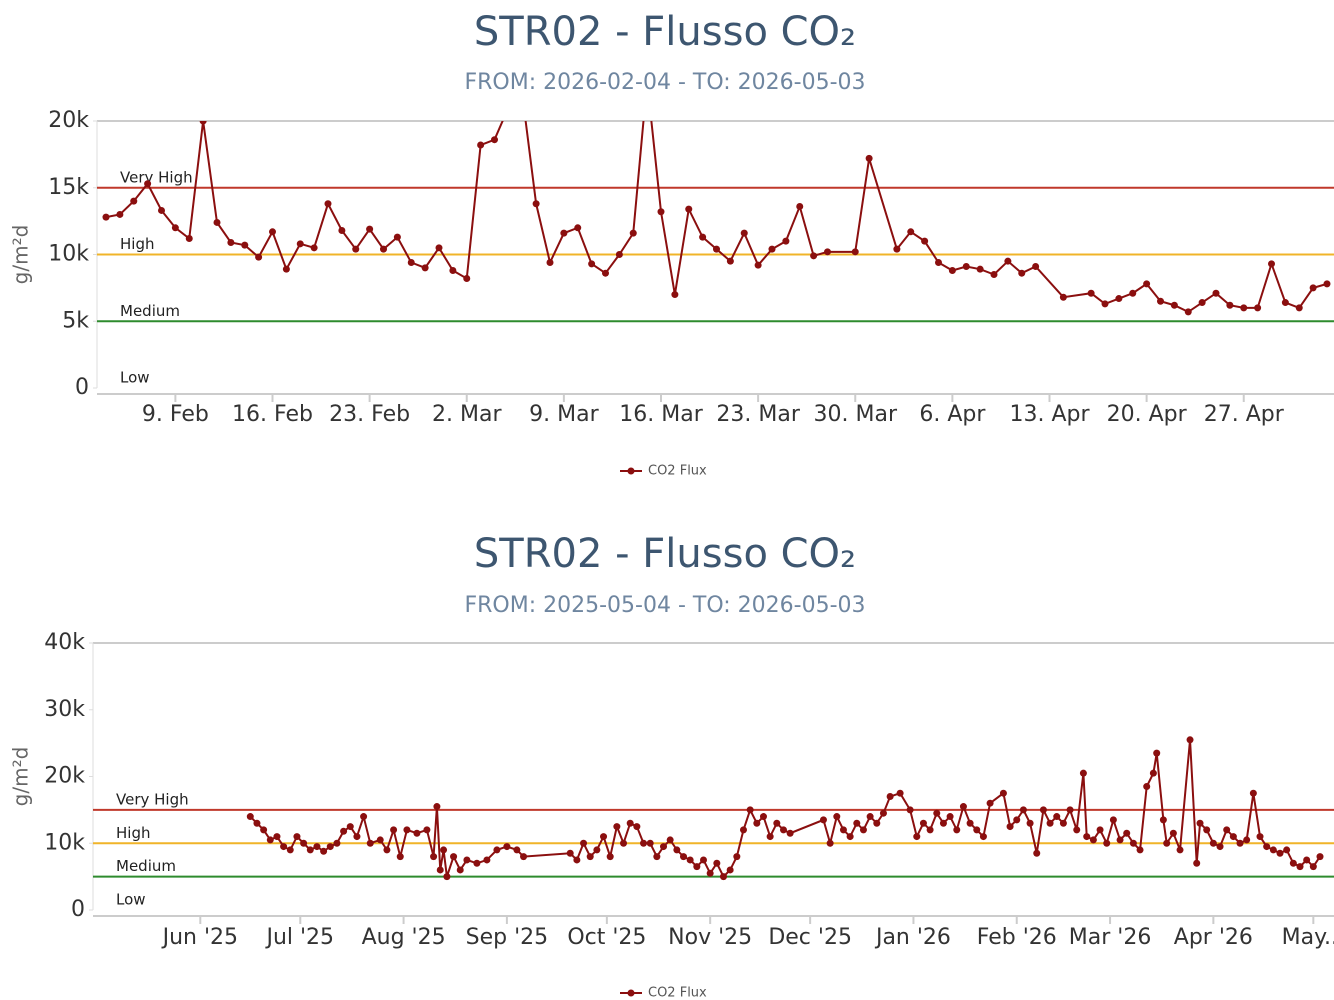 This screenshot has height=1000, width=1334. I want to click on x-tick-label: 16. Mar, so click(661, 414).